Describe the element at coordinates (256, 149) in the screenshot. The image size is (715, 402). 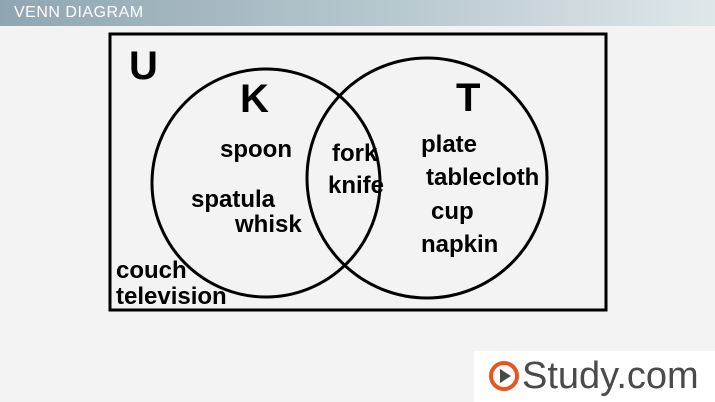
I see `item-spoon: spoon` at that location.